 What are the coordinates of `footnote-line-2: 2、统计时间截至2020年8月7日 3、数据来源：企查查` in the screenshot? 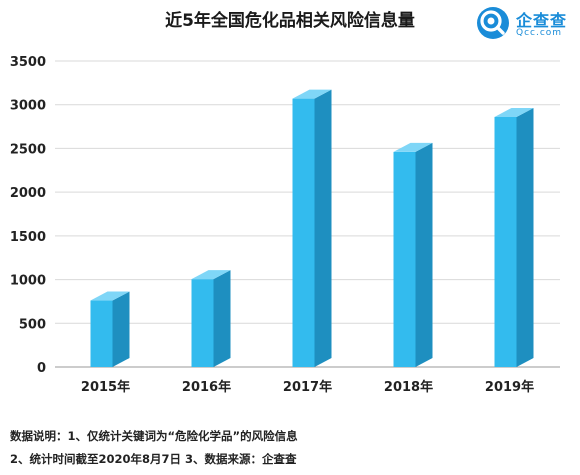 It's located at (153, 459).